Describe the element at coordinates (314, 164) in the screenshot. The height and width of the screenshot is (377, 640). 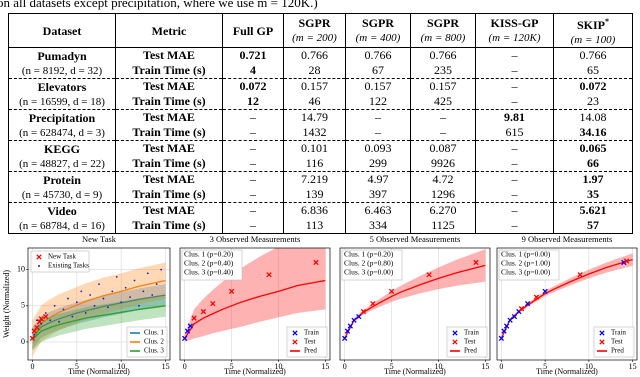
I see `value-cell: 116` at that location.